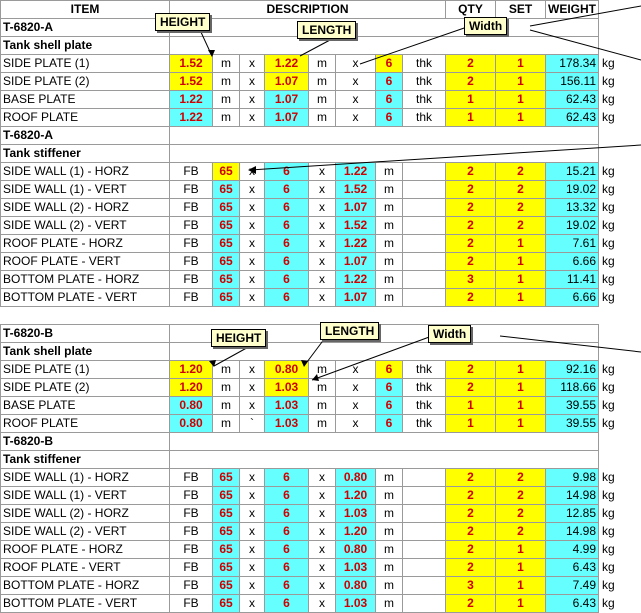 The image size is (641, 613). Describe the element at coordinates (572, 63) in the screenshot. I see `weight-value: 178.34` at that location.